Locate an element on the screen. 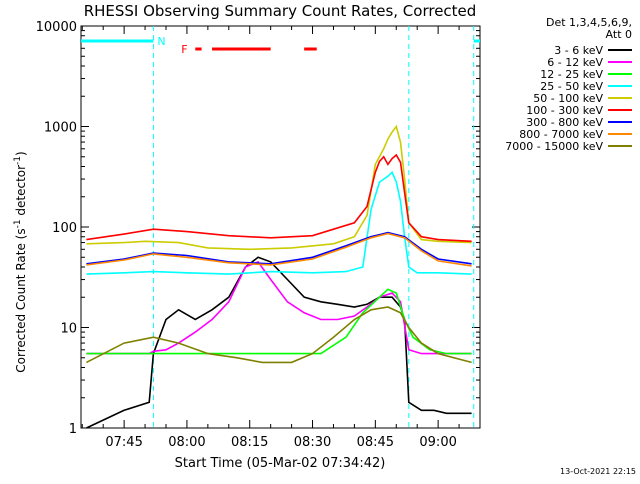 This screenshot has height=484, width=640. y-tick-label: 100 is located at coordinates (64, 228).